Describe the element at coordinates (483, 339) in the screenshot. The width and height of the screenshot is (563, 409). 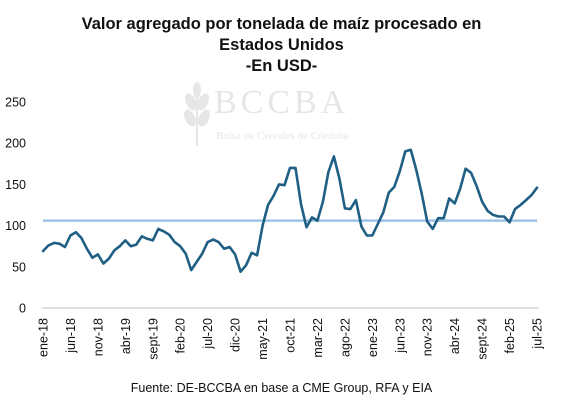
I see `x-tick-label: sept-24` at that location.